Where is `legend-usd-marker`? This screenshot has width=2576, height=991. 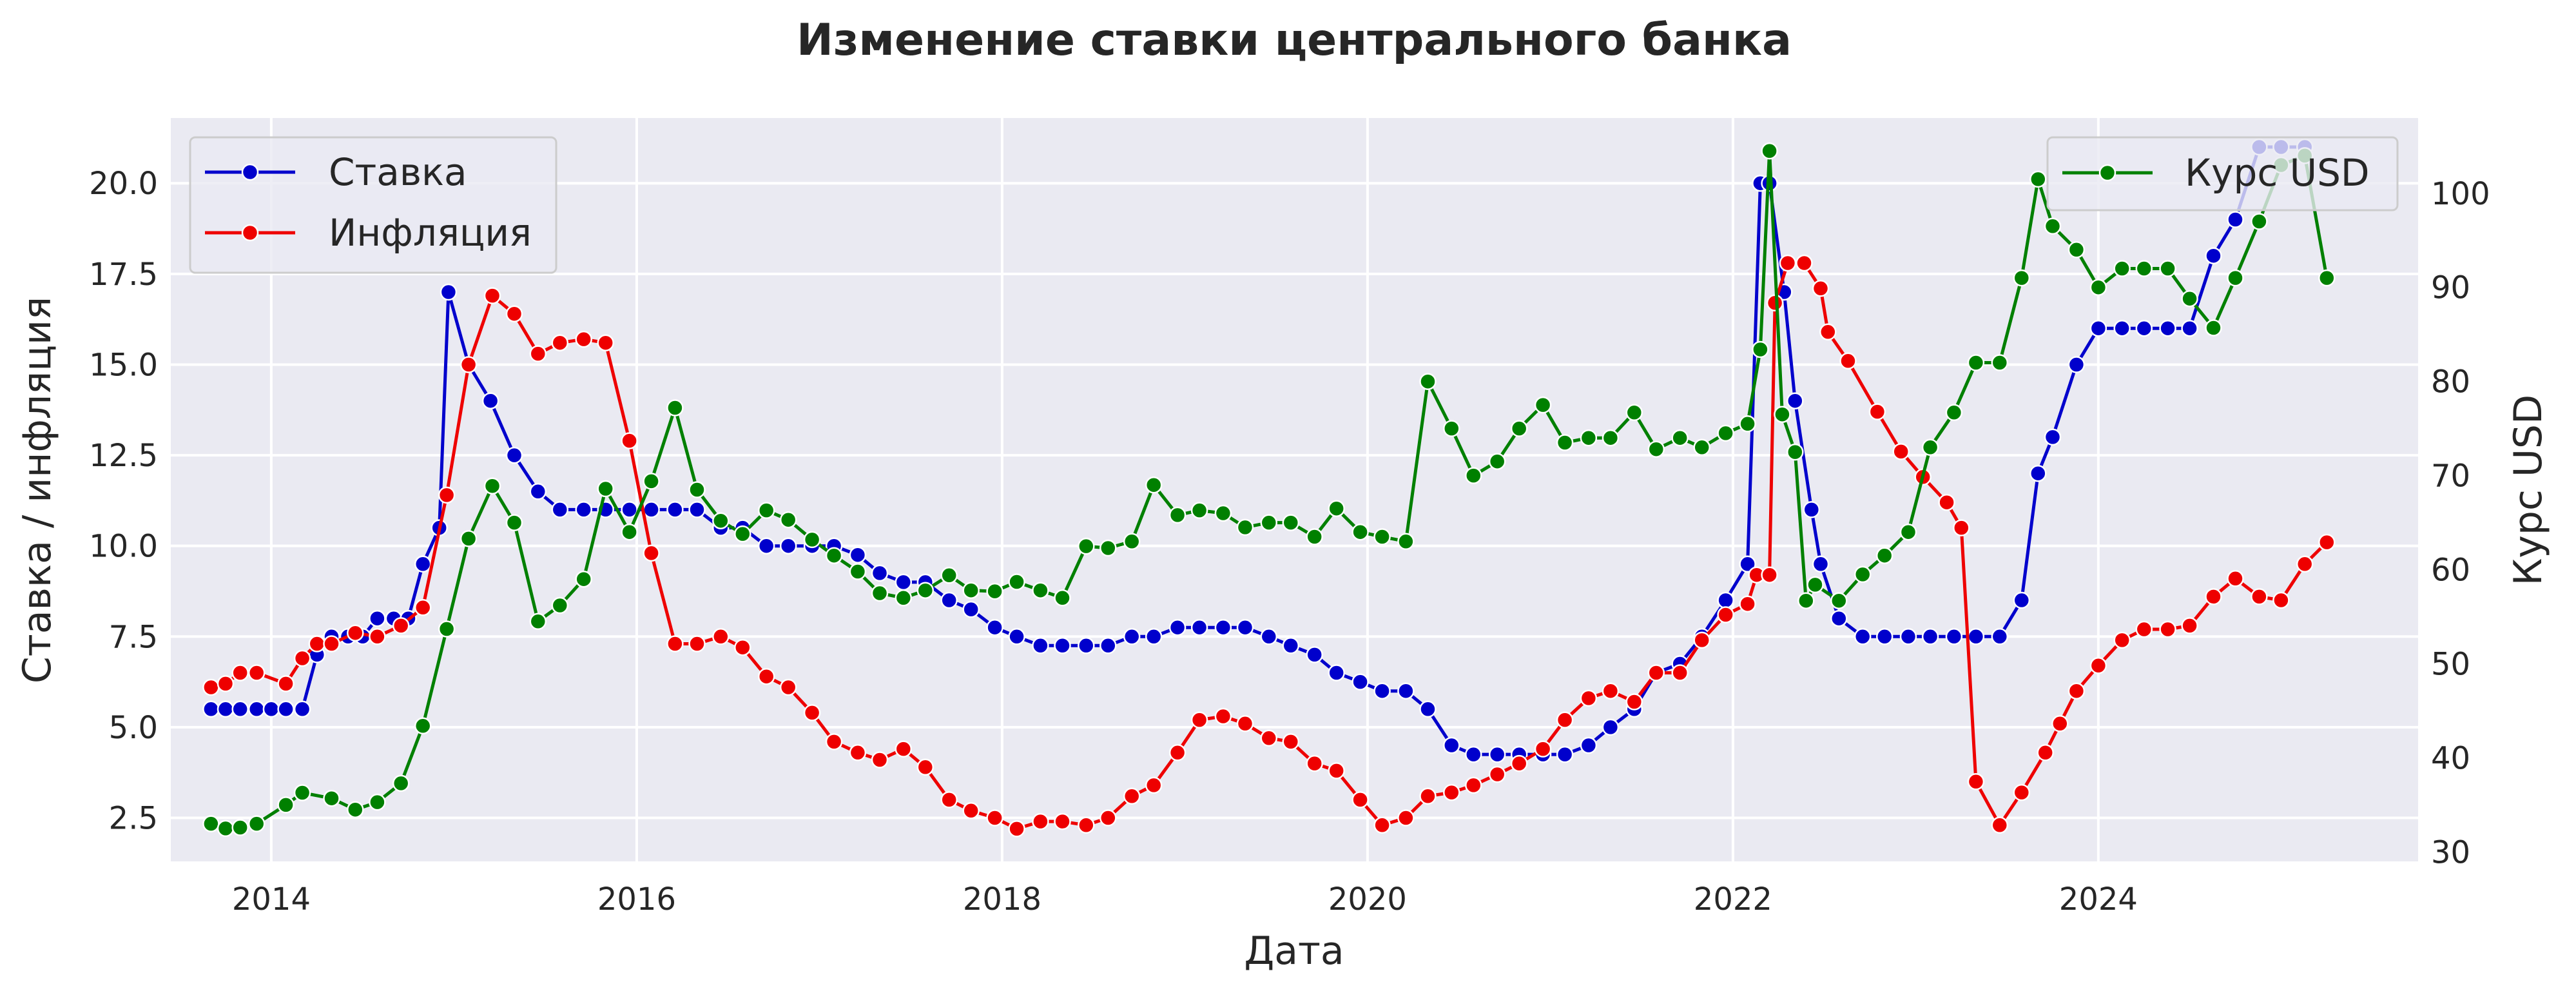 legend-usd-marker is located at coordinates (2107, 173).